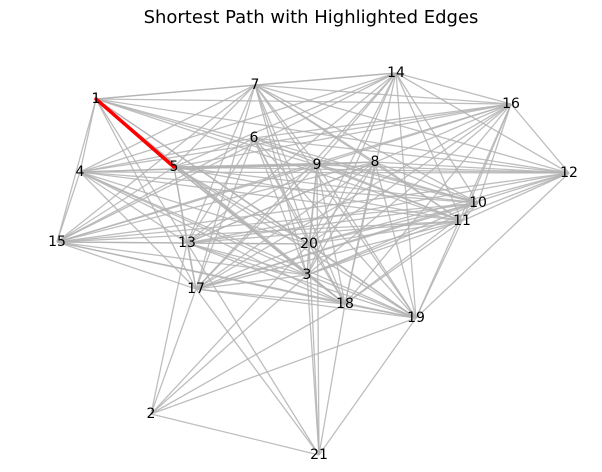 Image resolution: width=602 pixels, height=472 pixels. I want to click on chart-title: Shortest Path with Highlighted Edges, so click(311, 17).